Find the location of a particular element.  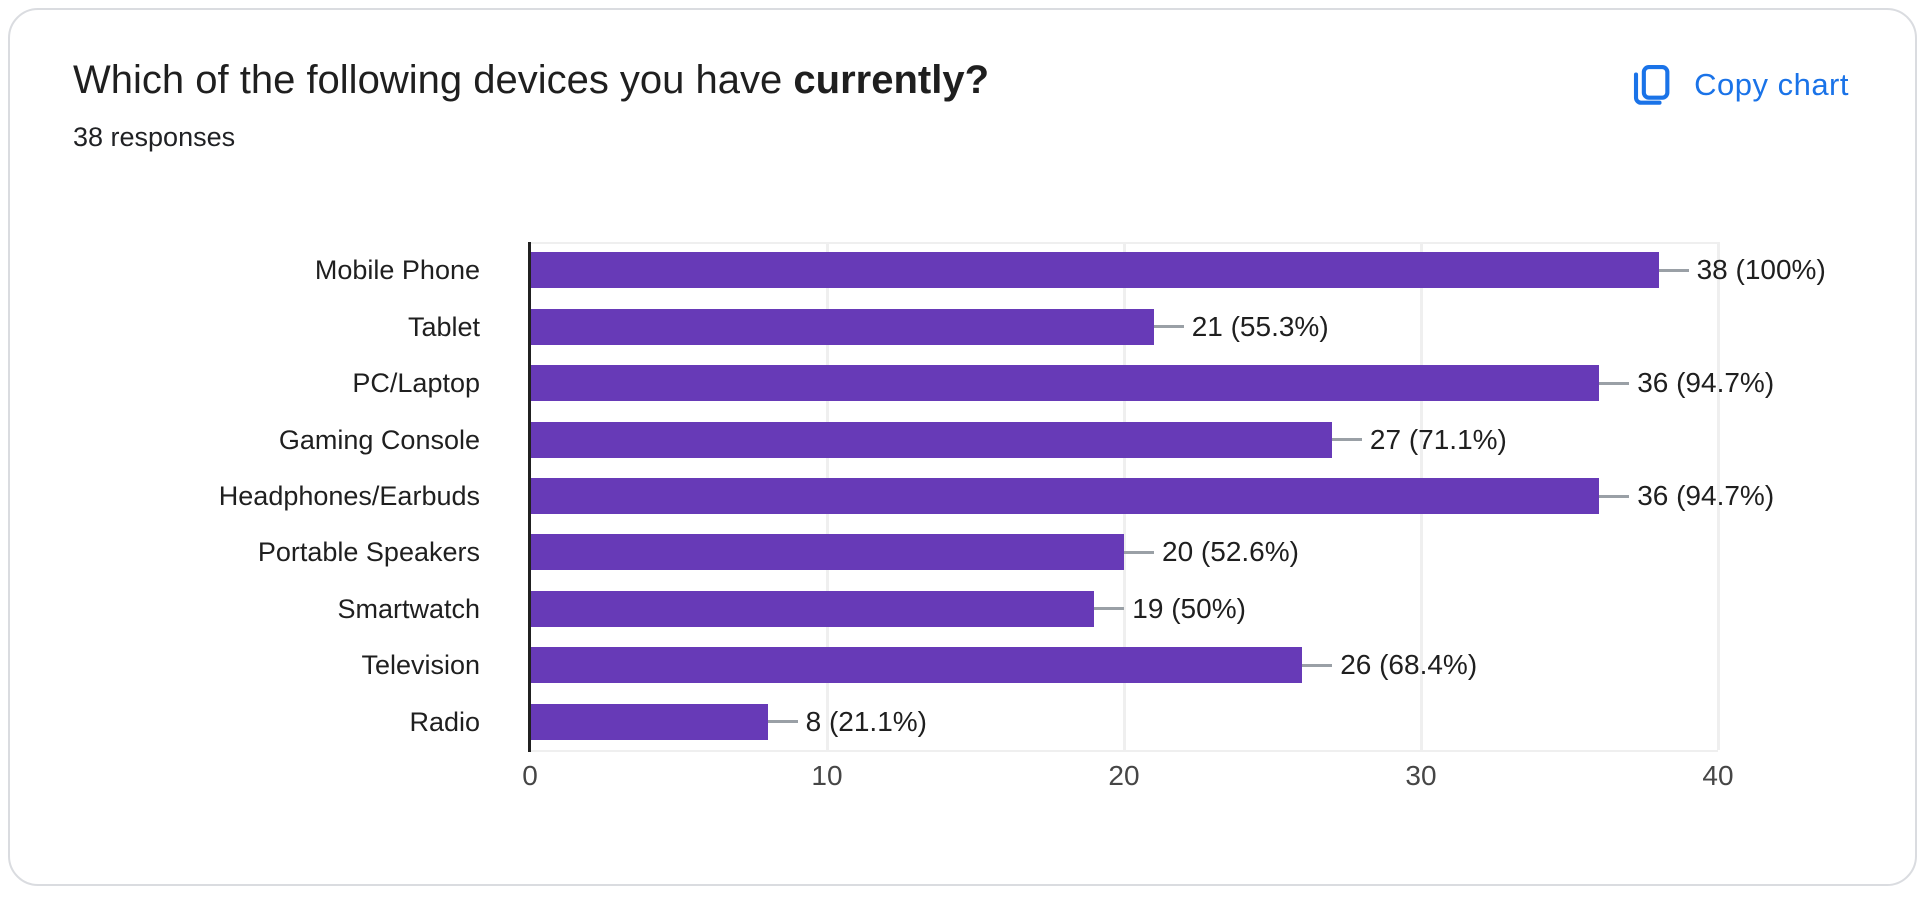

bar-value-label: 19 (50%) is located at coordinates (1189, 609).